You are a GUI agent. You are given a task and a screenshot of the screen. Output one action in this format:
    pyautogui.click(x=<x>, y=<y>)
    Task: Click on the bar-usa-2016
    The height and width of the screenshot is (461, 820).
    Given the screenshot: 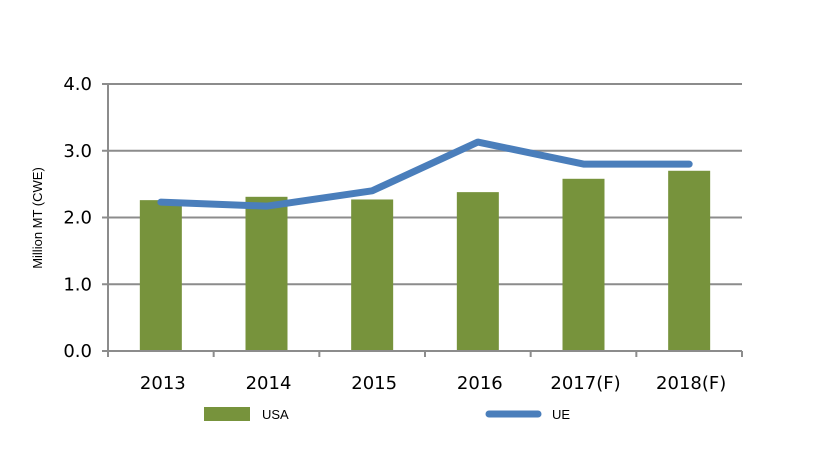 What is the action you would take?
    pyautogui.click(x=477, y=271)
    